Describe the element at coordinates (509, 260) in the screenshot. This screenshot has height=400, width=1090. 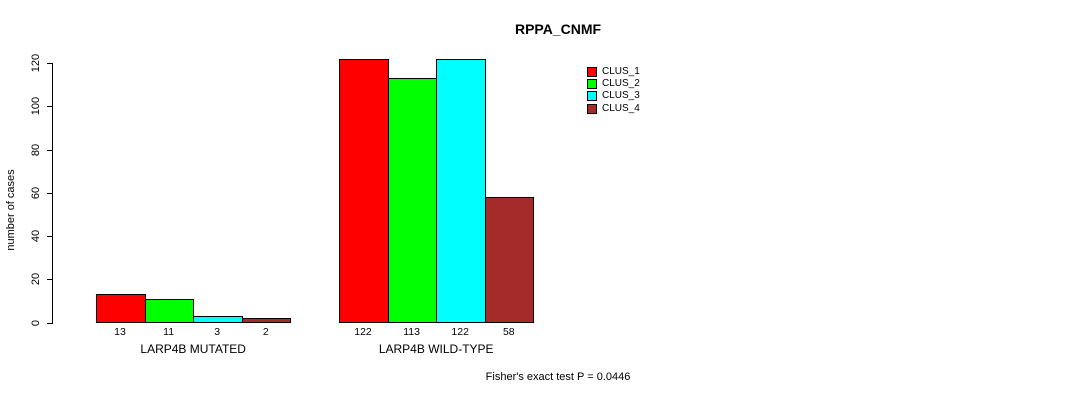
I see `bar-clus_4-wild-type` at that location.